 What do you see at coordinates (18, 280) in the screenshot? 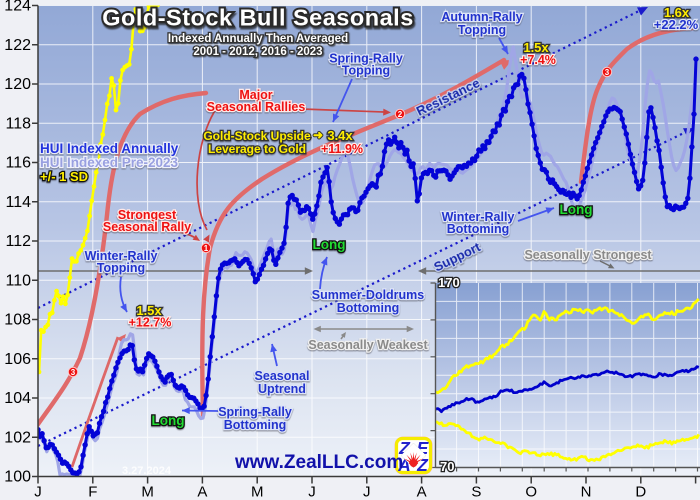
I see `svg-text: 110` at bounding box center [18, 280].